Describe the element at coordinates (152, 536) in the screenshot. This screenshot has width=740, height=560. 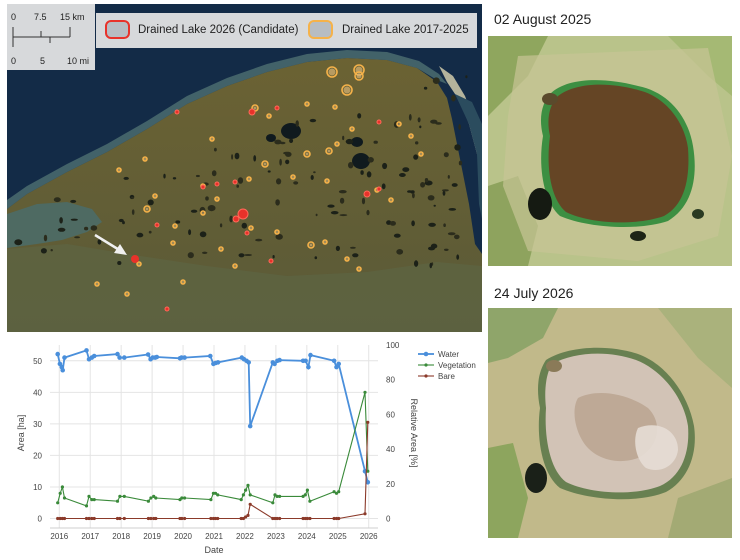
I see `x-tick-label: 2019` at that location.